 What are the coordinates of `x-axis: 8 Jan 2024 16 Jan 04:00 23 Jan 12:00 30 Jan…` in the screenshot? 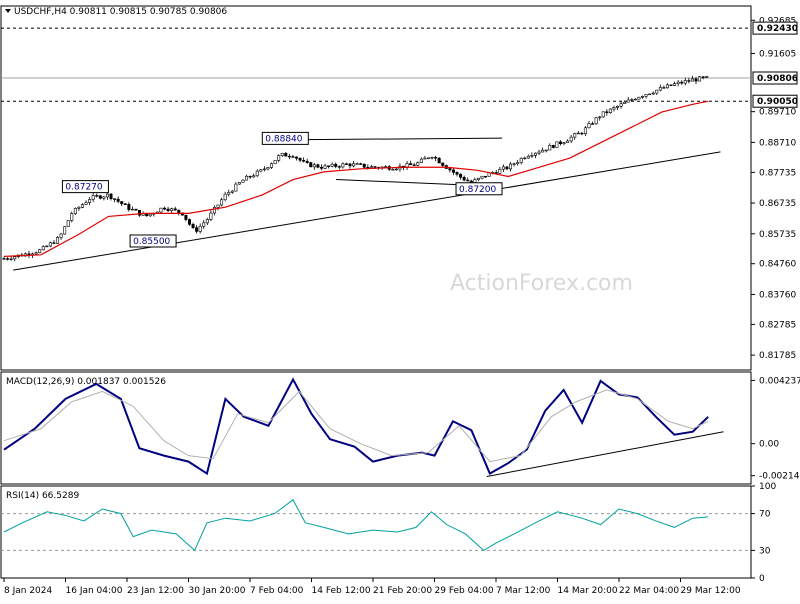 It's located at (372, 587).